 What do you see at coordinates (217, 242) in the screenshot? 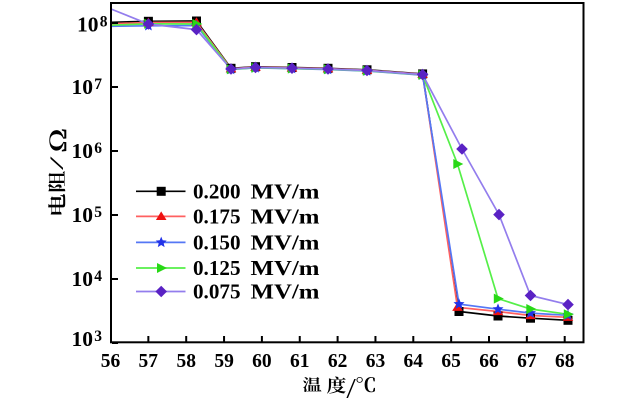
I see `svg-text: 0.150` at bounding box center [217, 242].